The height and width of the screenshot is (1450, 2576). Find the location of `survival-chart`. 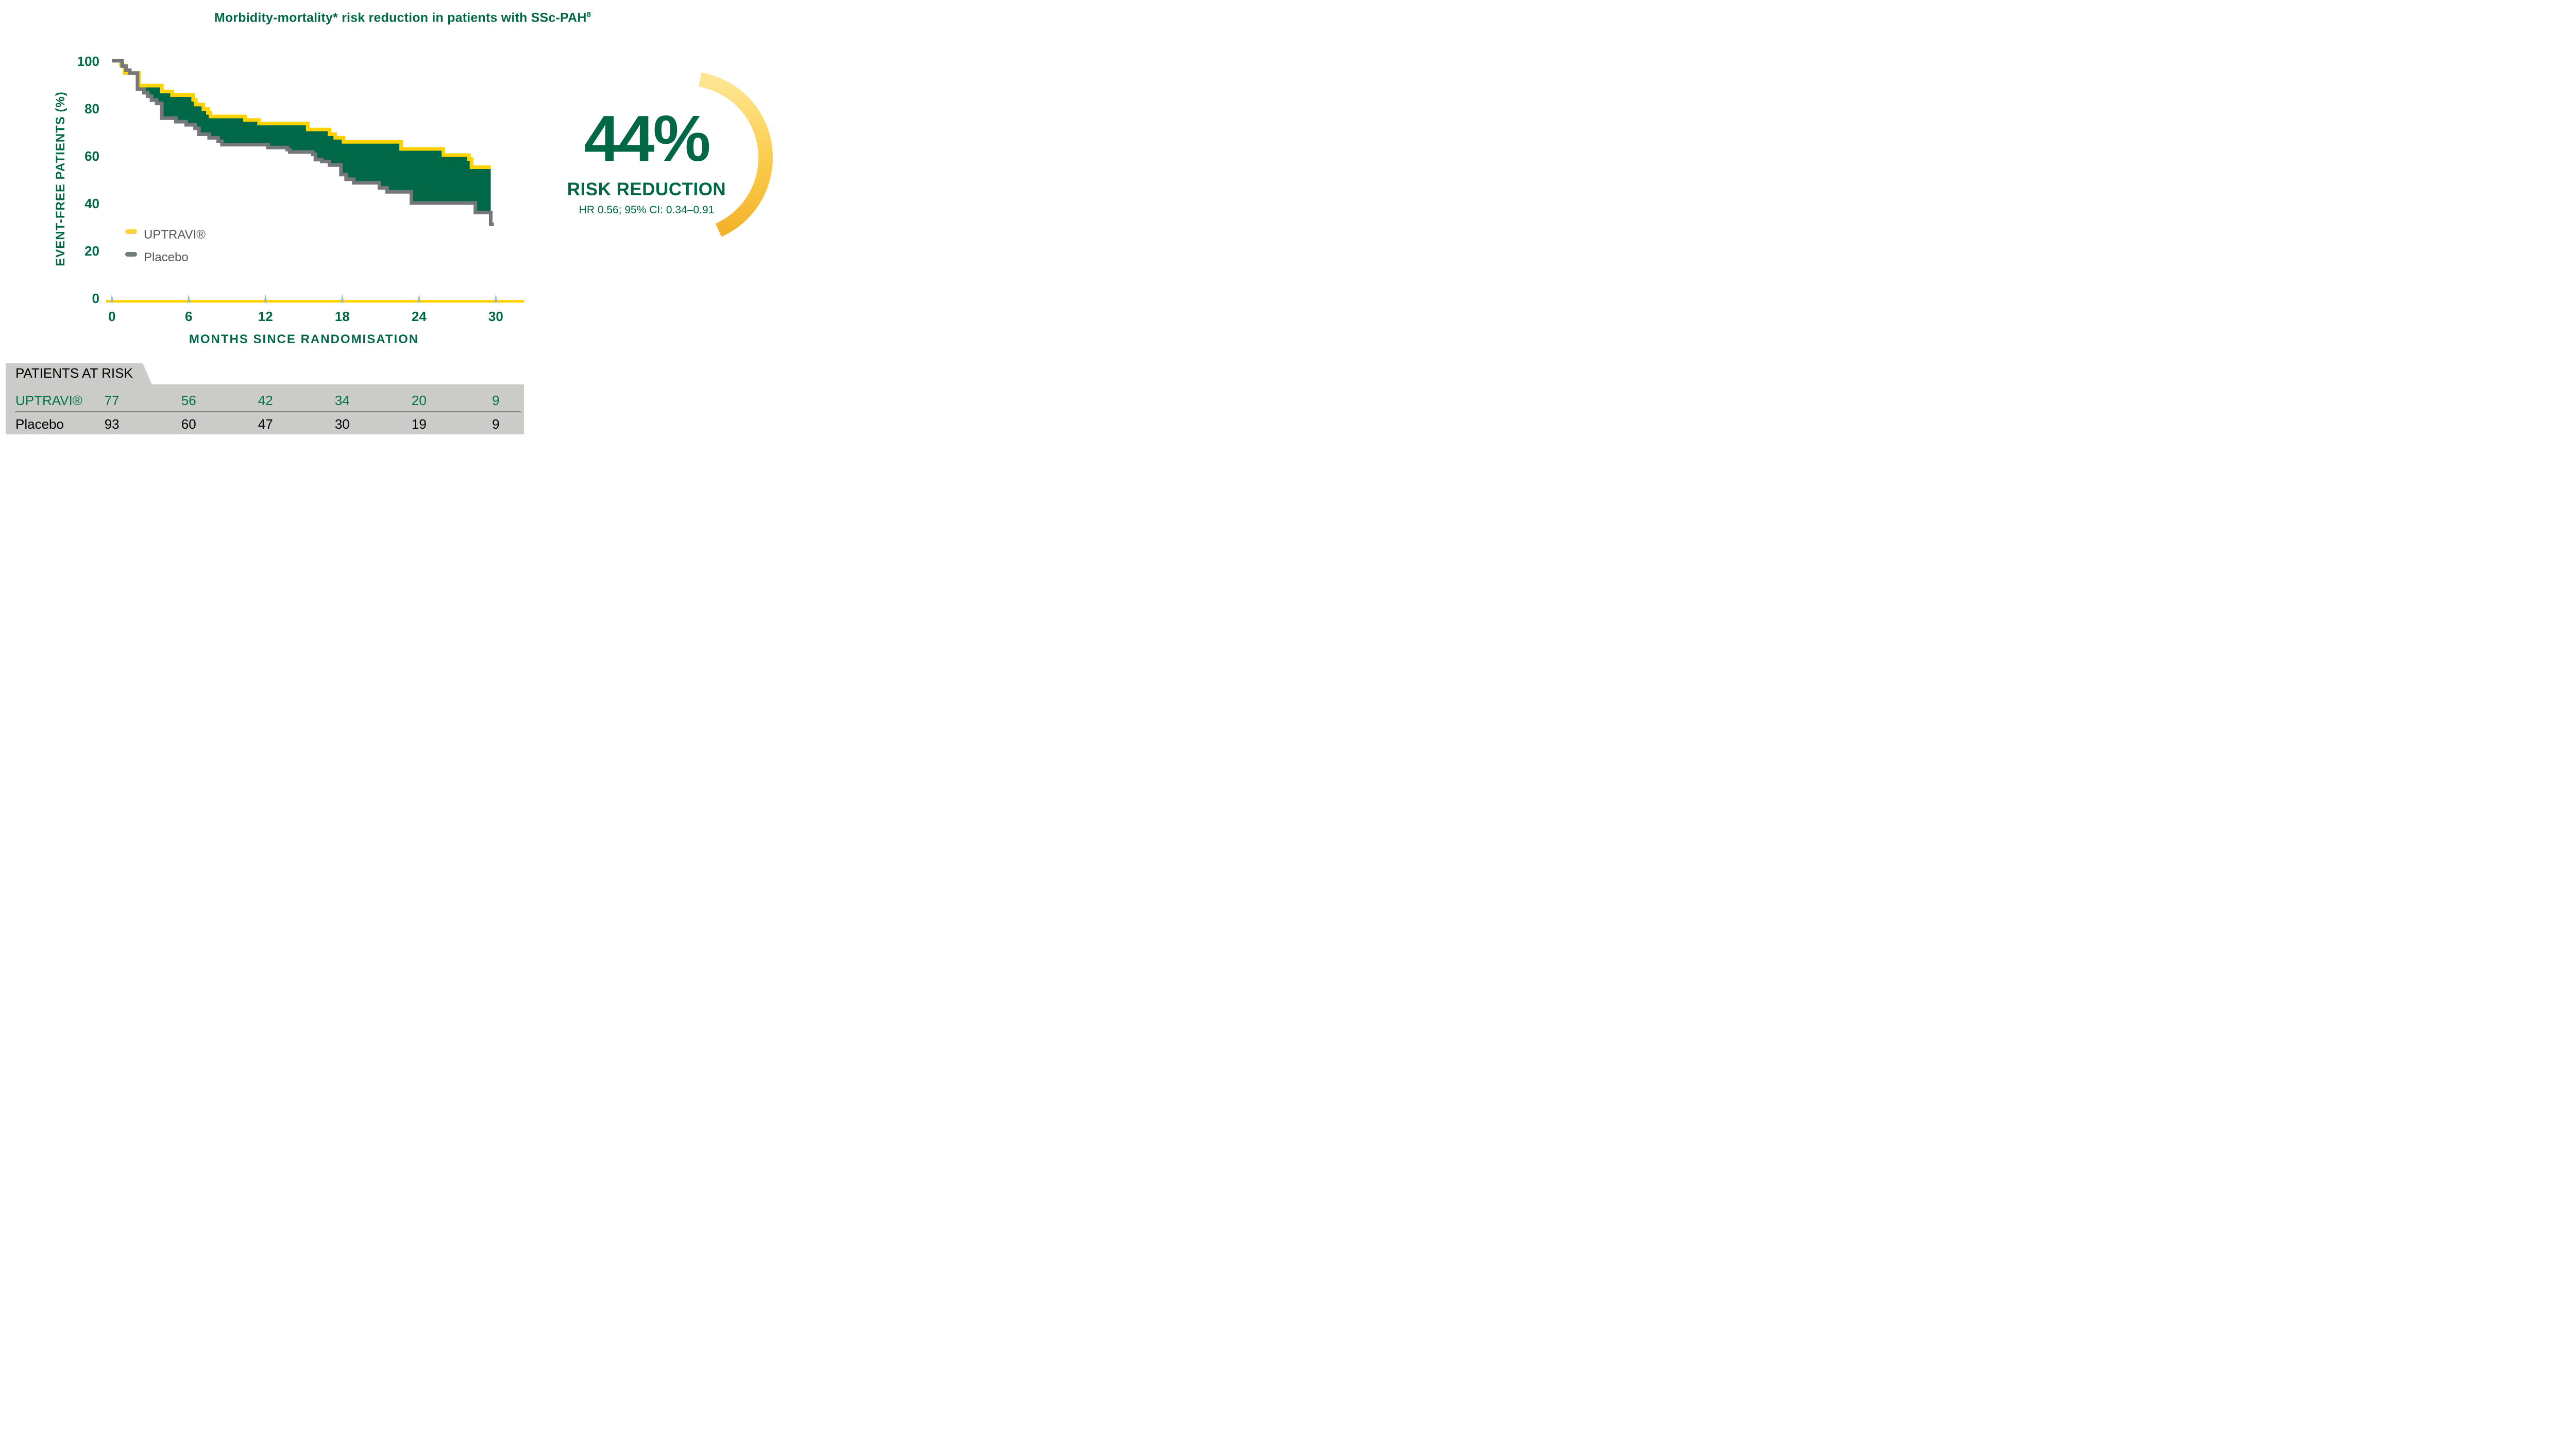

survival-chart is located at coordinates (389, 246).